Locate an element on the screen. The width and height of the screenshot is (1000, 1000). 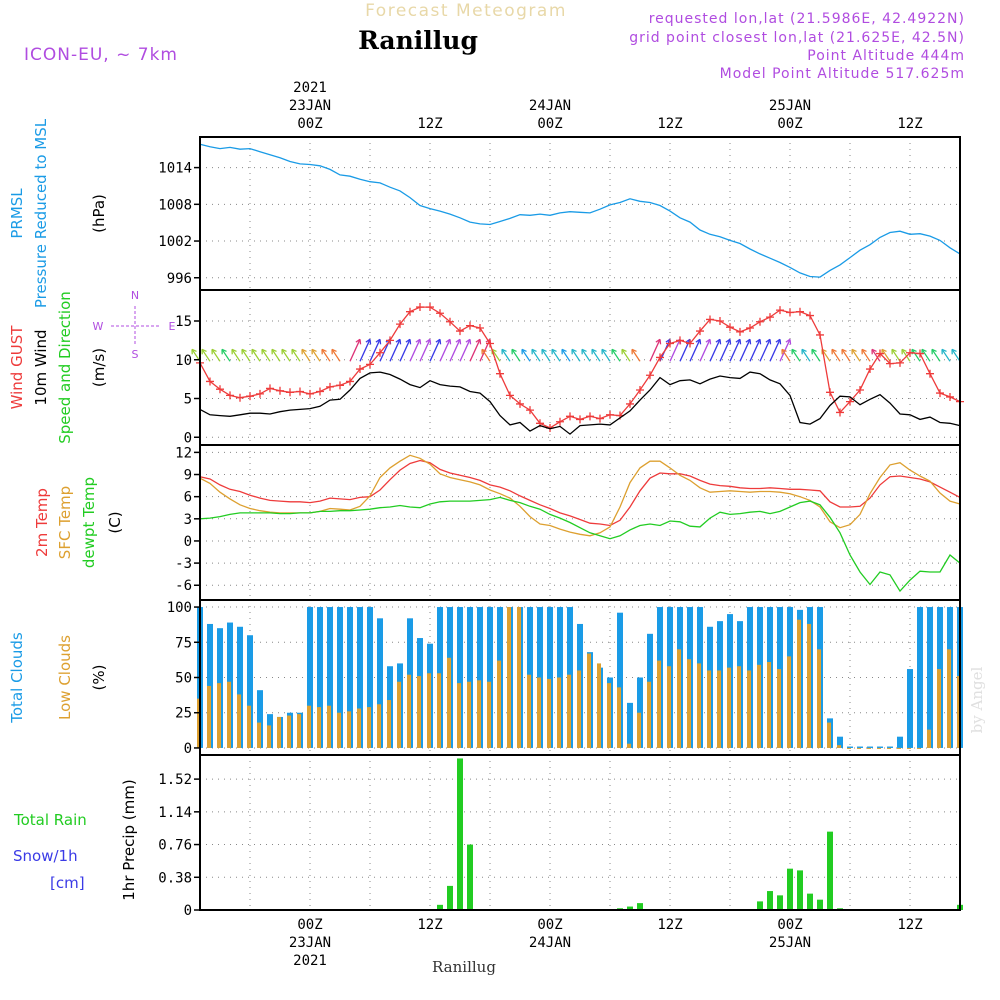
top-time-label: 00Z is located at coordinates (789, 124).